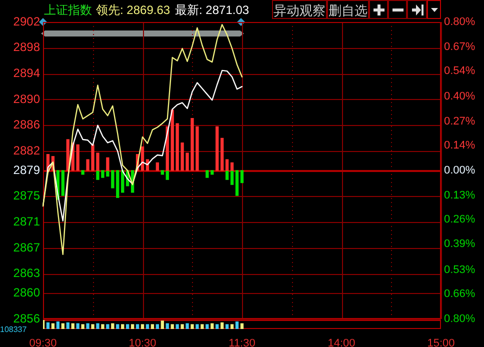 This screenshot has height=347, width=484. What do you see at coordinates (460, 196) in the screenshot?
I see `y2-tick-label: 0.13%` at bounding box center [460, 196].